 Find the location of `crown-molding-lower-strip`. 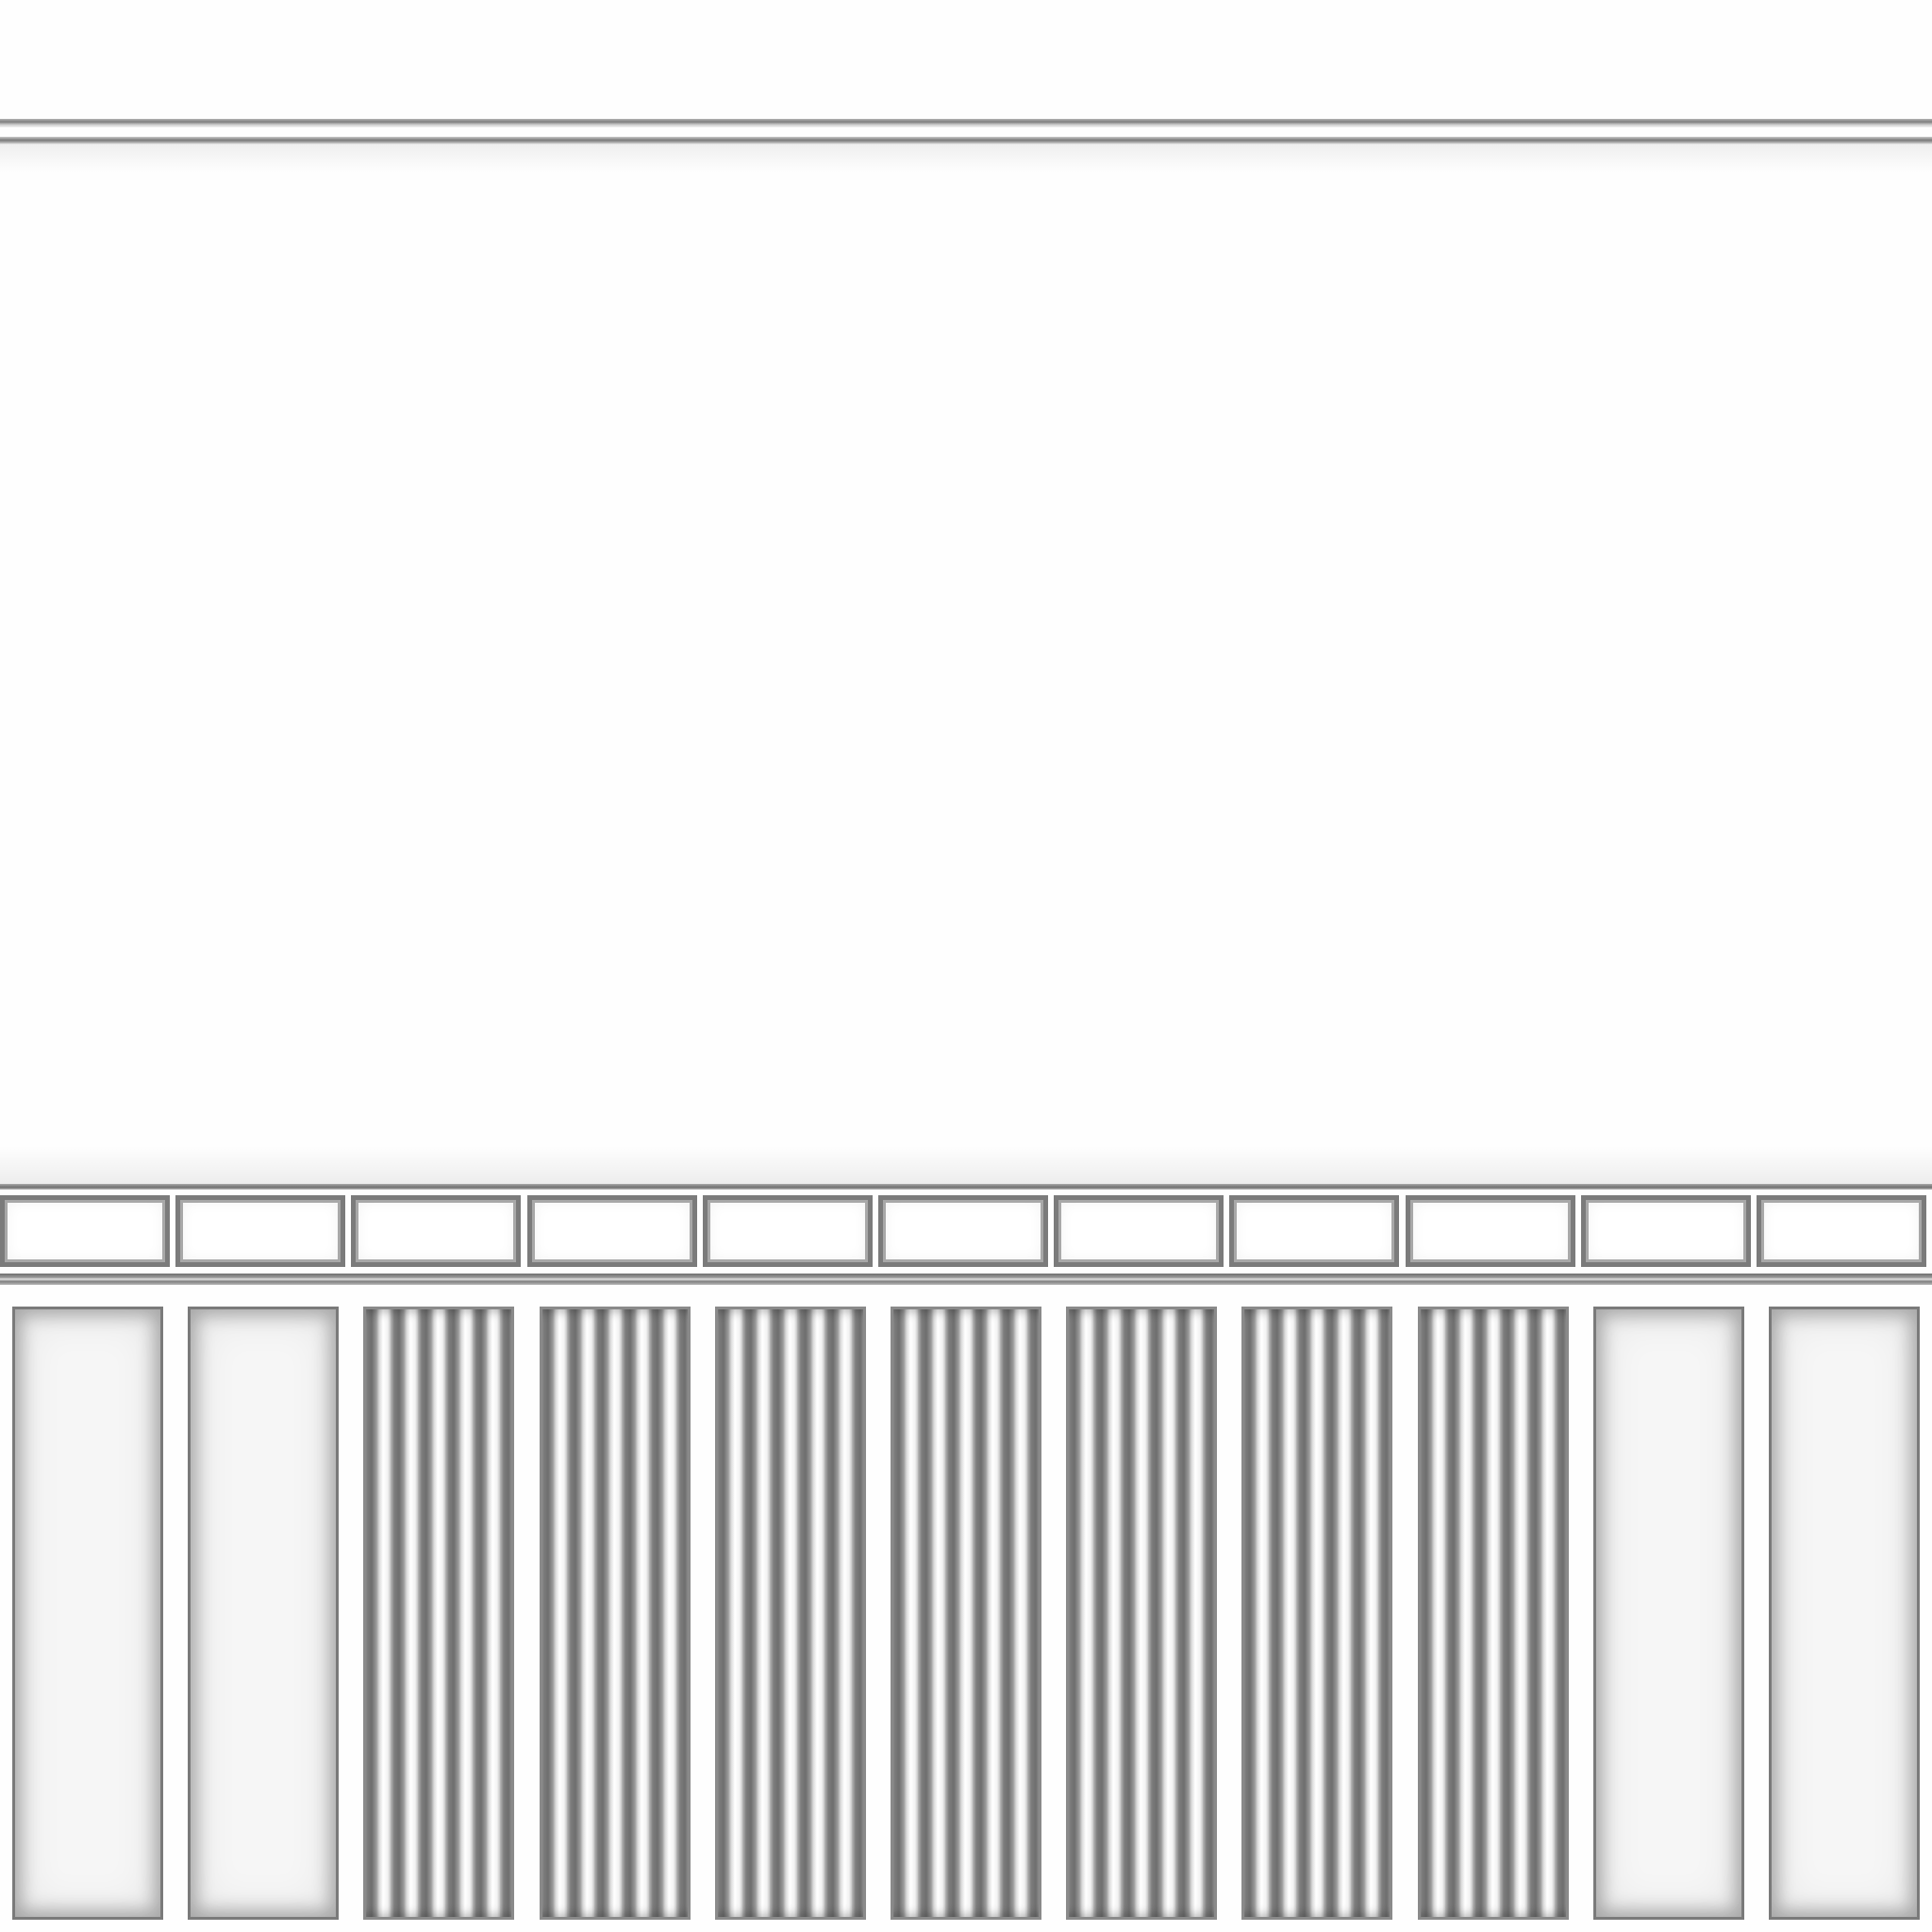

crown-molding-lower-strip is located at coordinates (966, 141).